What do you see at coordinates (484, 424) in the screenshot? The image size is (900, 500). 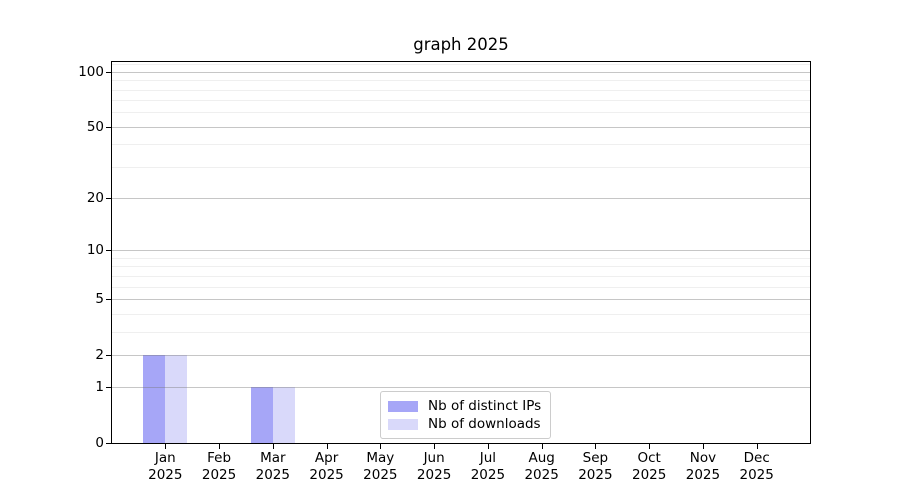 I see `legend-label: Nb of downloads` at bounding box center [484, 424].